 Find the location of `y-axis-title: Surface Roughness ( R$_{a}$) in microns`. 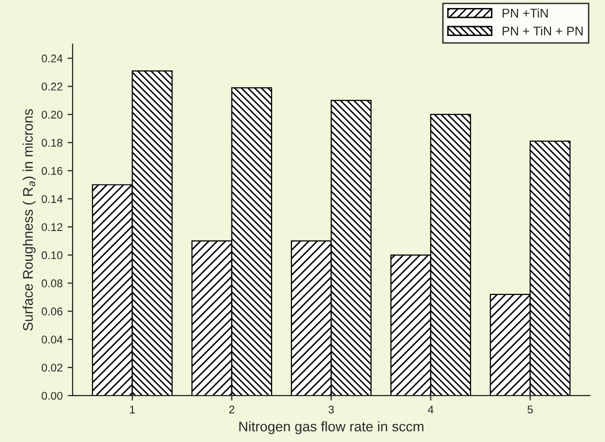

y-axis-title: Surface Roughness ( R$_{a}$) in microns is located at coordinates (29, 220).